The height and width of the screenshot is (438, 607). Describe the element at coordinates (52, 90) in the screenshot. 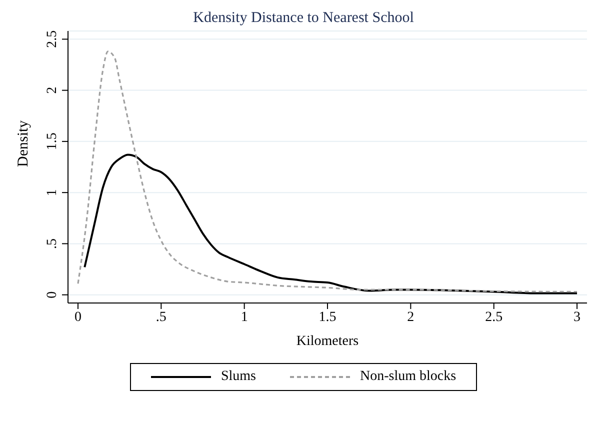

I see `y-tick-label: 2` at that location.